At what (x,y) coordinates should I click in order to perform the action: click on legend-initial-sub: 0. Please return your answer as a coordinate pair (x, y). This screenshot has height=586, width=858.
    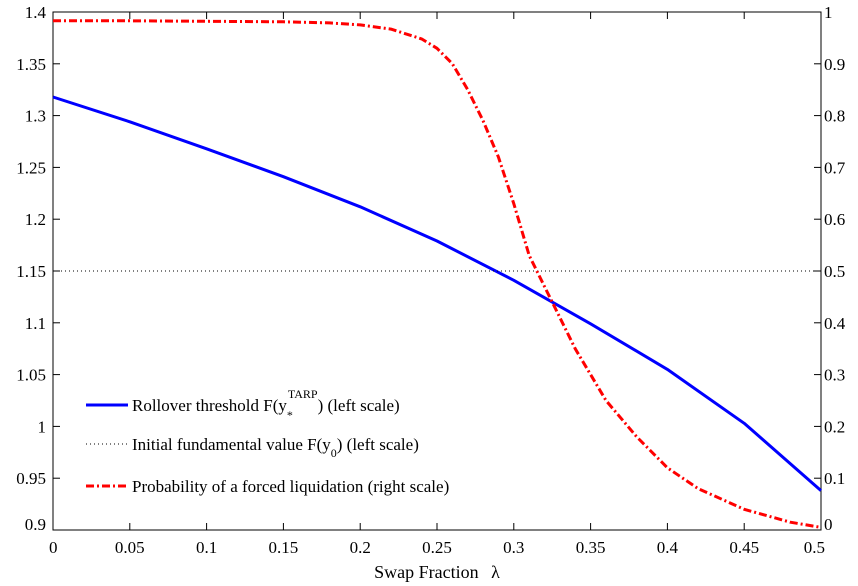
    Looking at the image, I should click on (334, 453).